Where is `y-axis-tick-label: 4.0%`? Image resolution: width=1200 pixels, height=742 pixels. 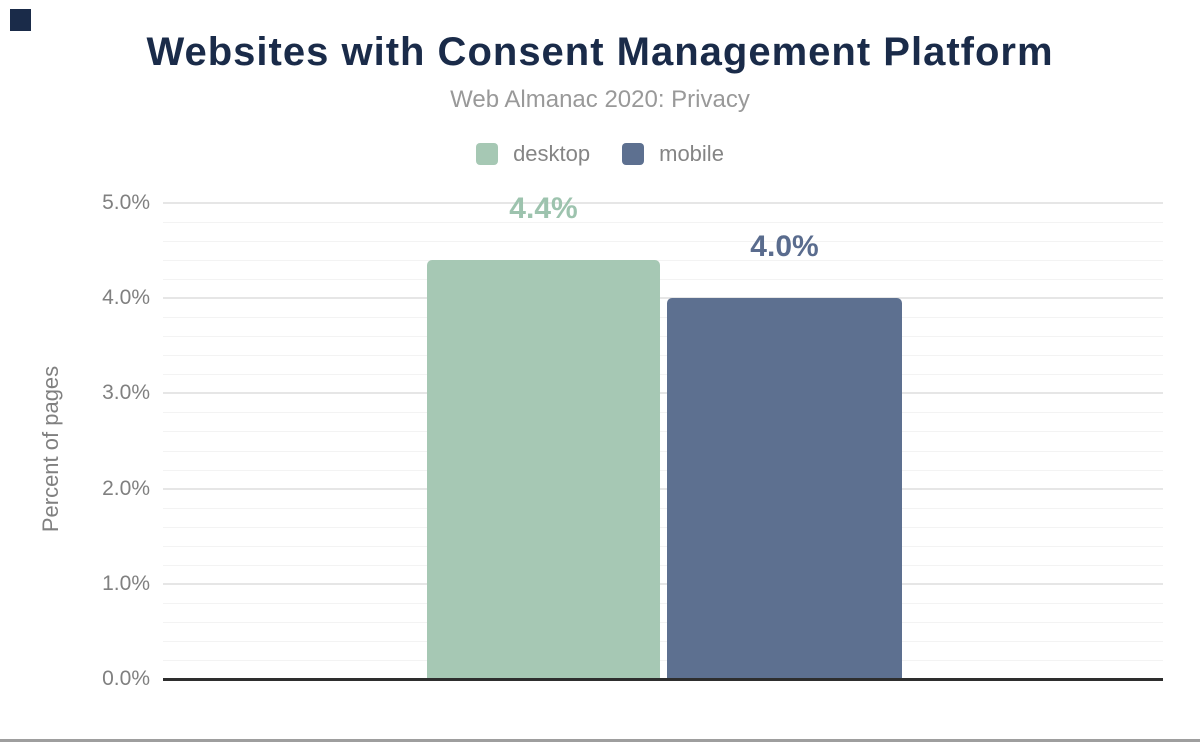 y-axis-tick-label: 4.0% is located at coordinates (126, 298).